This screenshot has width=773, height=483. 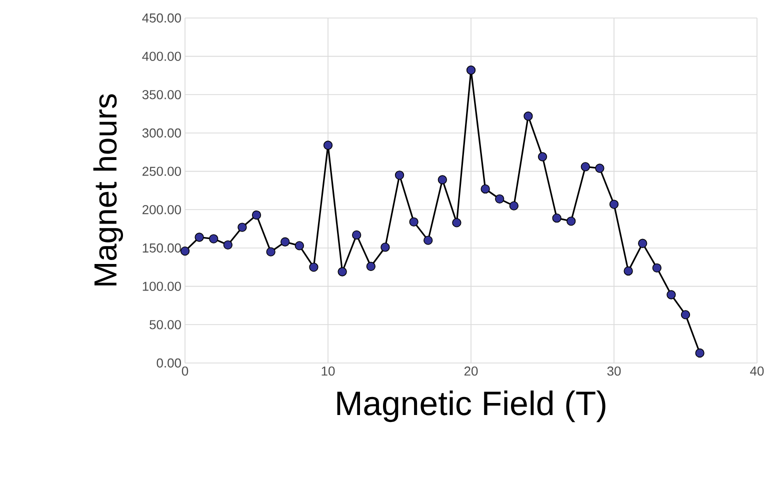 I want to click on y-tick-label: 150.00, so click(x=161, y=248).